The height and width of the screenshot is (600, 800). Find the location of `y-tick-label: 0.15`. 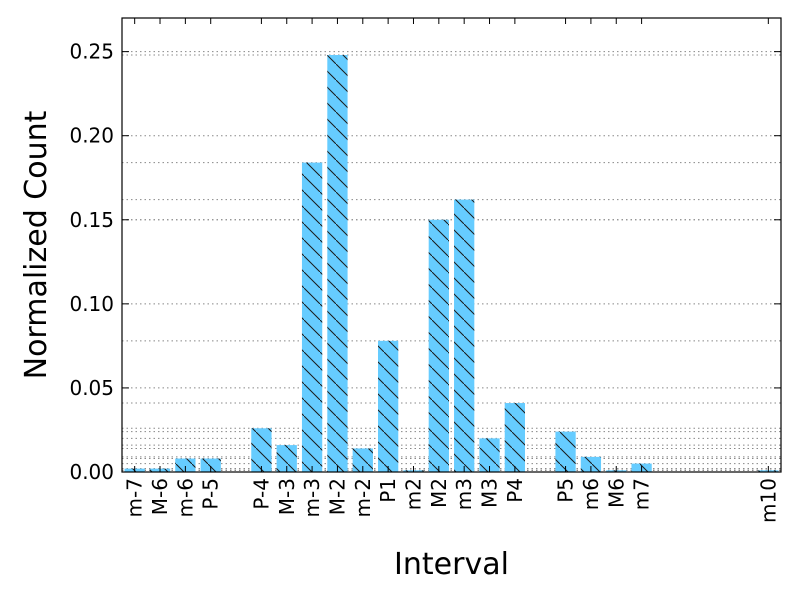

y-tick-label: 0.15 is located at coordinates (91, 220).